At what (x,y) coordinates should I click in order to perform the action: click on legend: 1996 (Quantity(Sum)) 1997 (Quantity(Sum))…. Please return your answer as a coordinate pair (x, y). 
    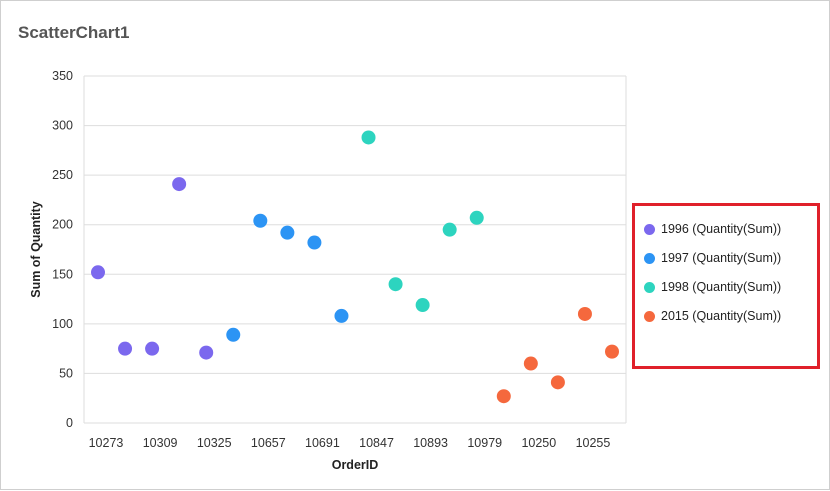
    Looking at the image, I should click on (726, 286).